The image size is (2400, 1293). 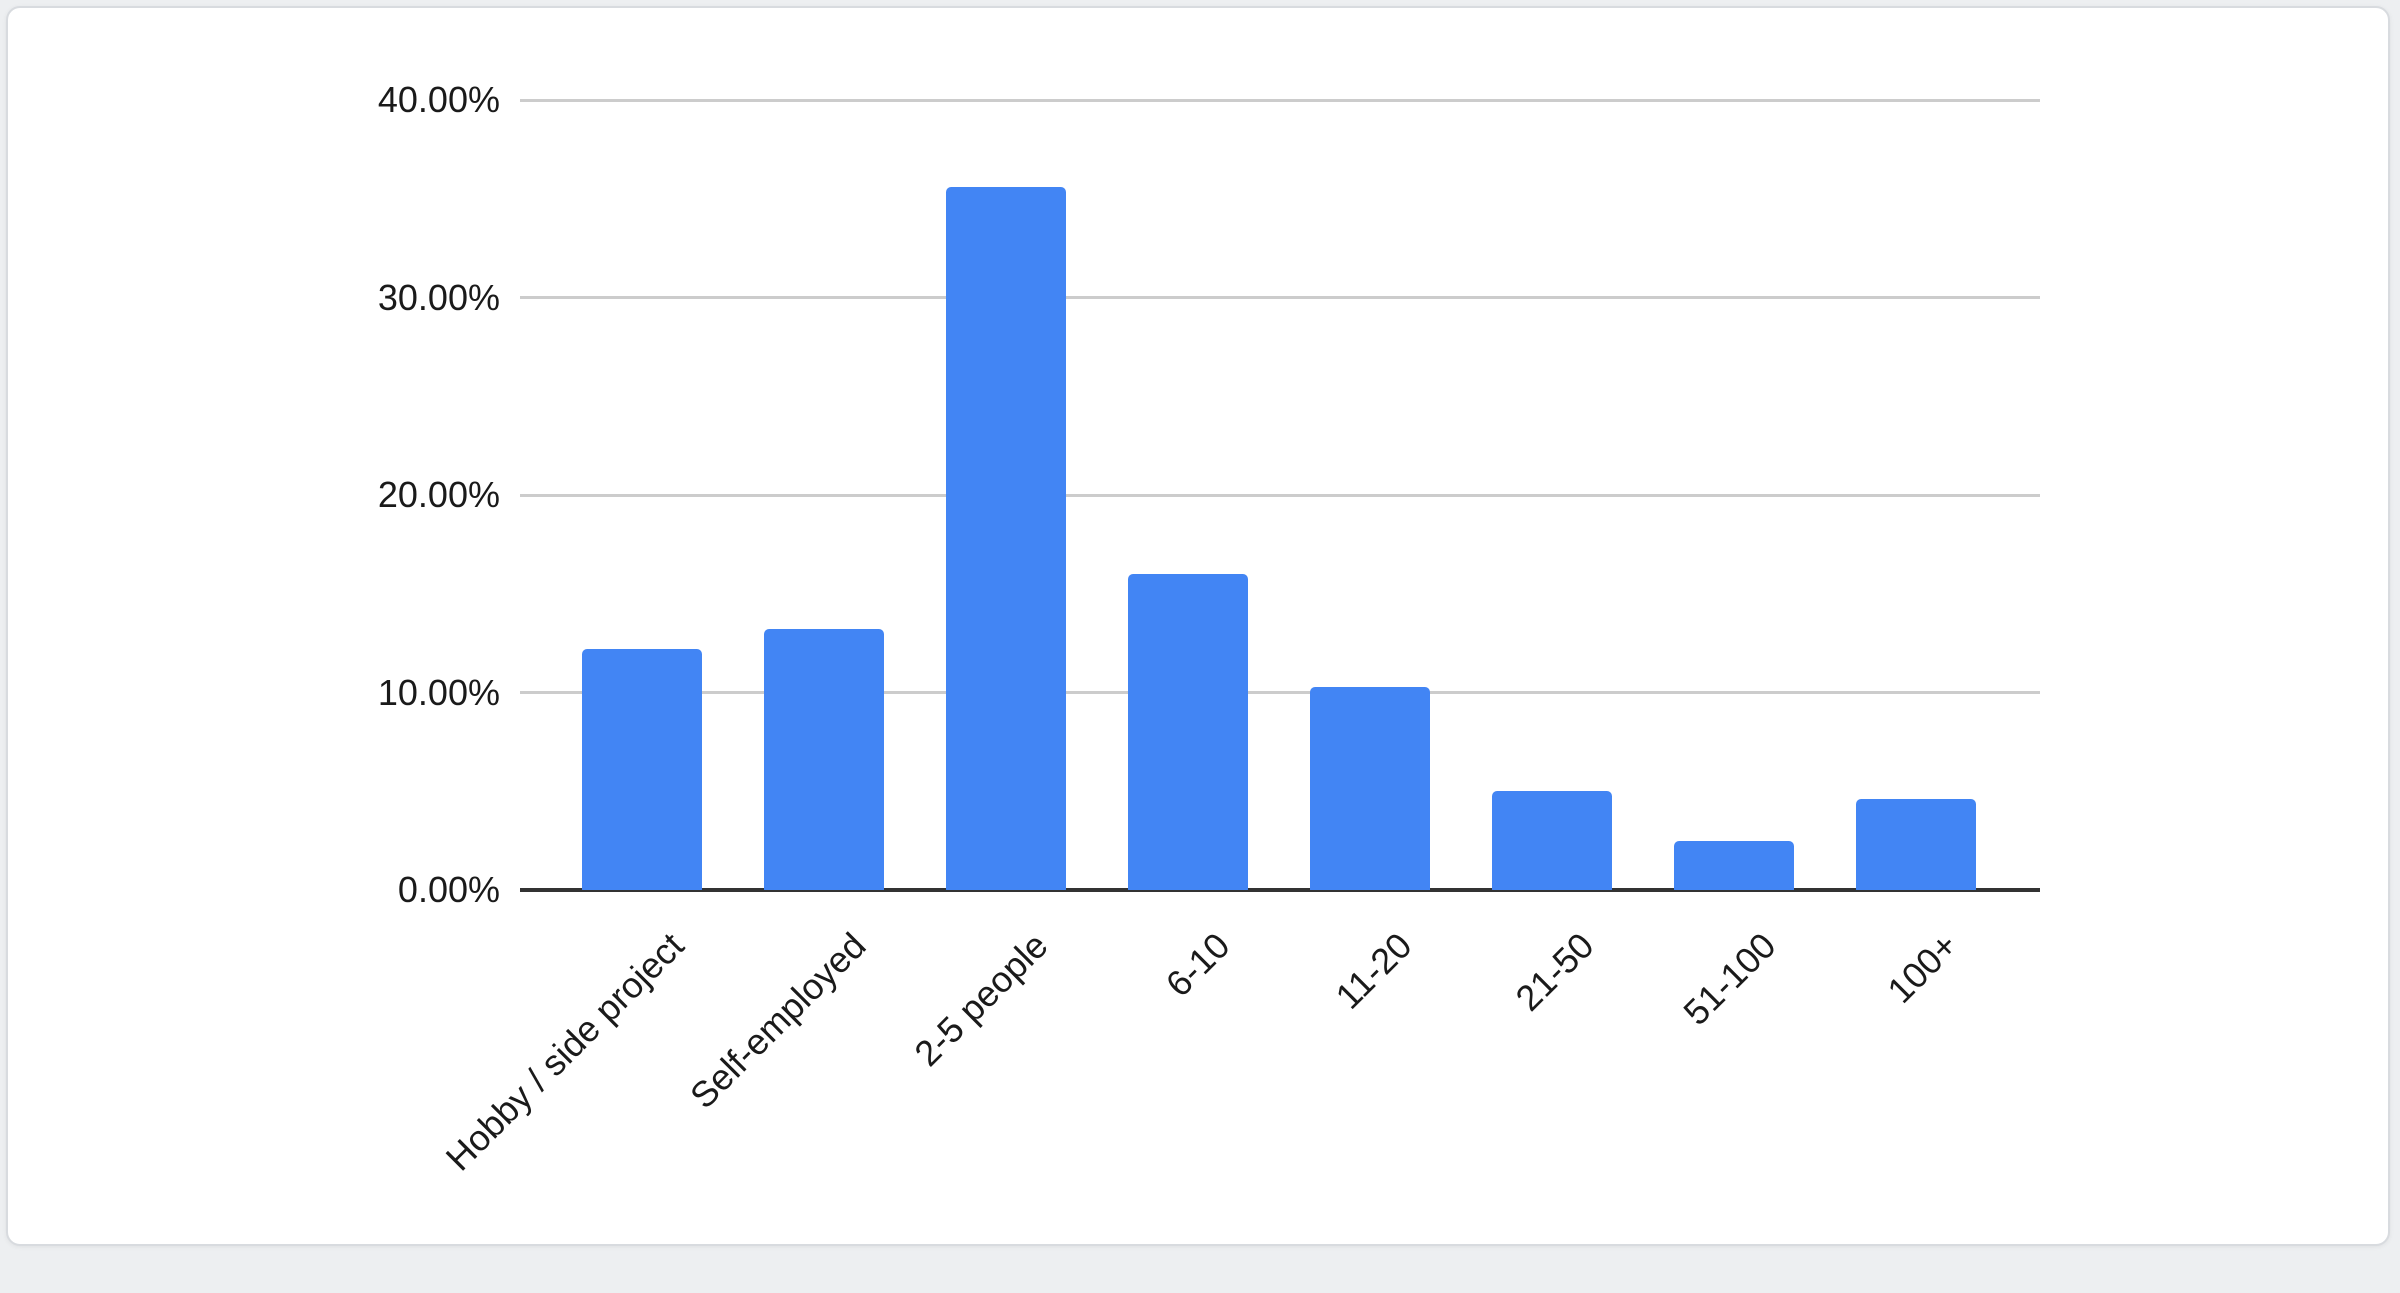 What do you see at coordinates (564, 1051) in the screenshot?
I see `x-axis-tick-label: Hobby / side project` at bounding box center [564, 1051].